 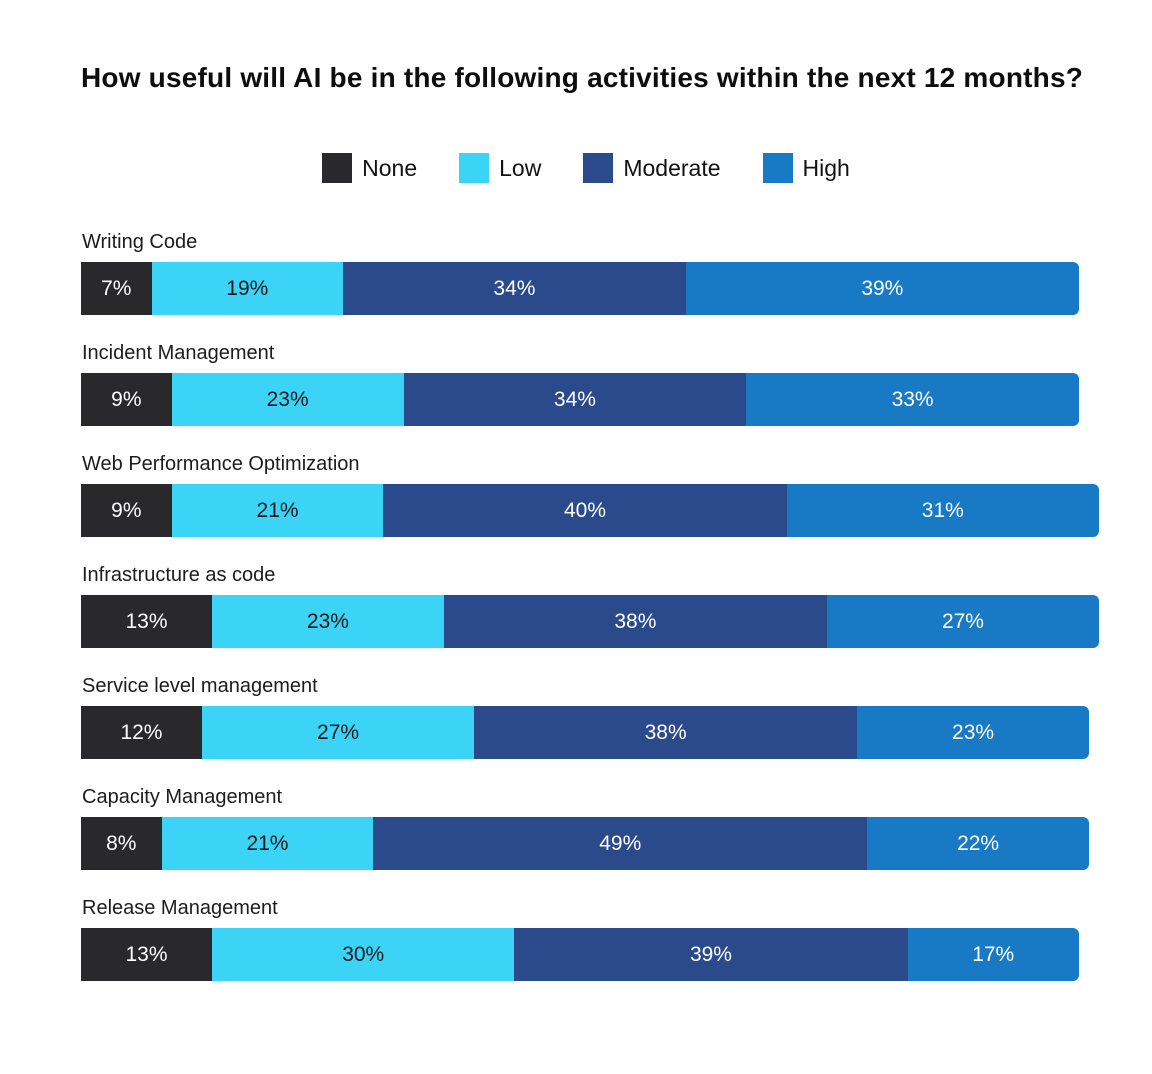 I want to click on bar-segment-low: 30%, so click(x=363, y=955).